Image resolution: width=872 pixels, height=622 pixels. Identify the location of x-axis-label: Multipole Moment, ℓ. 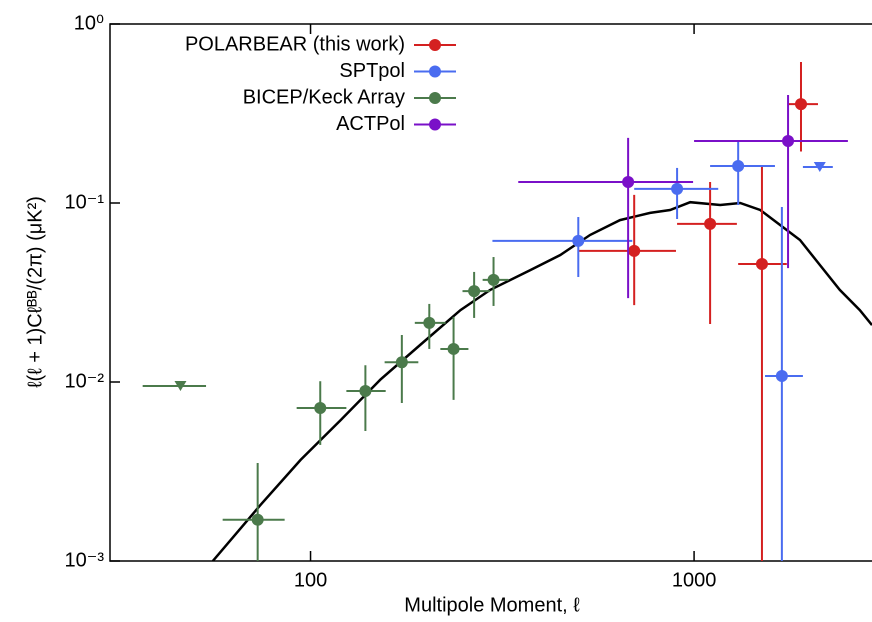
(492, 605).